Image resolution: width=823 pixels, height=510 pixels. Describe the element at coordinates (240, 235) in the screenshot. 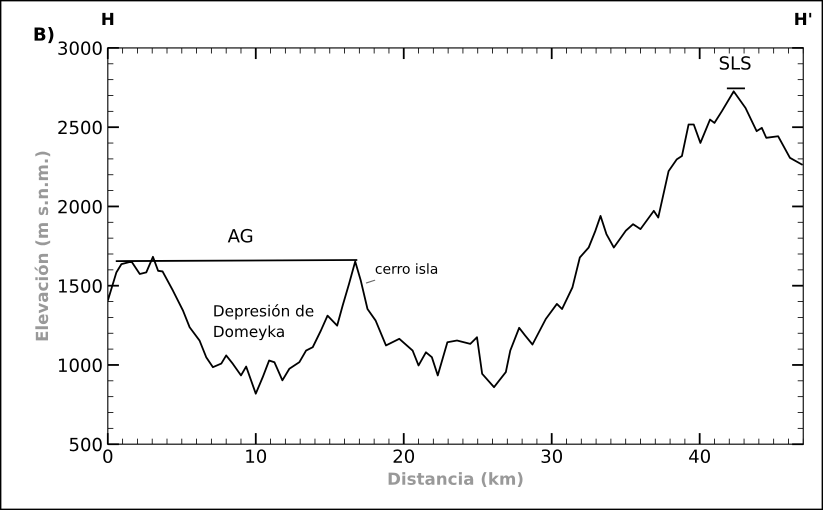

I see `annotation: AG` at that location.